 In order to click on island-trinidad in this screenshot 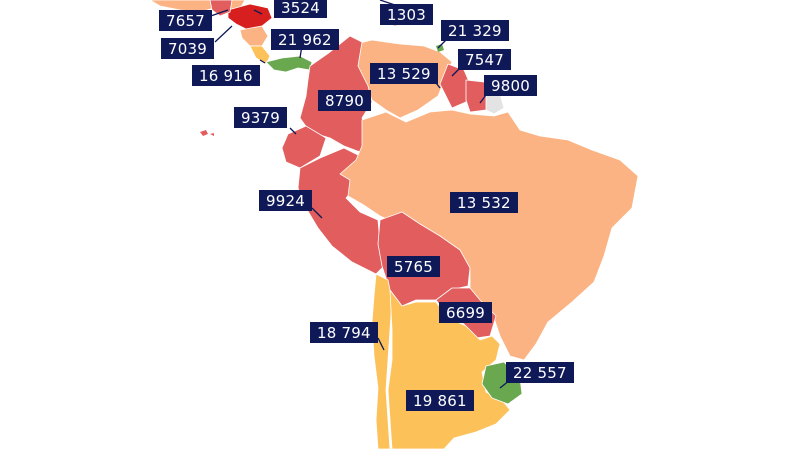, I will do `click(440, 48)`.